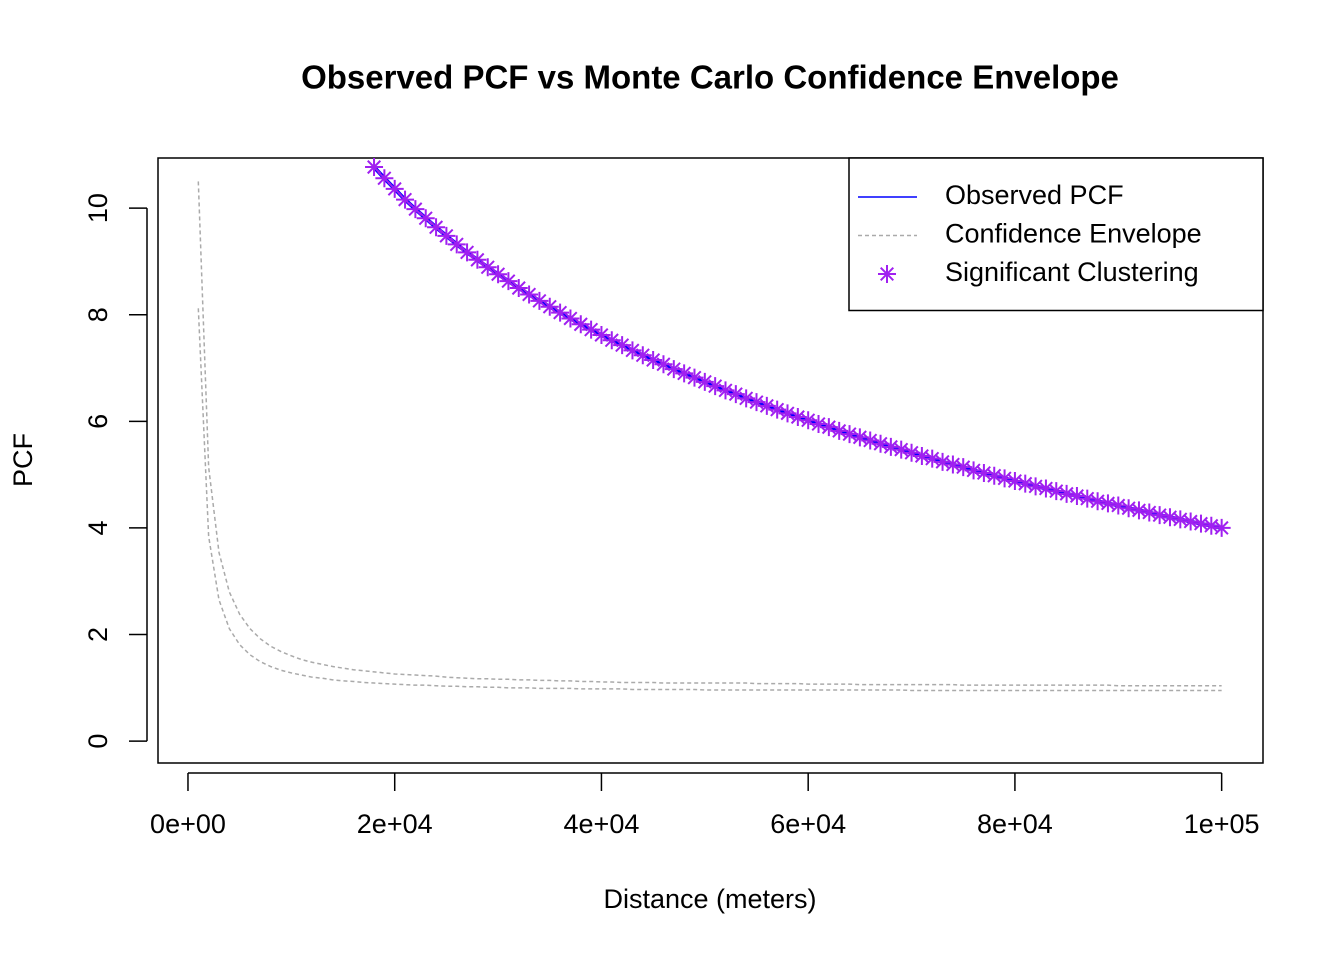  What do you see at coordinates (98, 527) in the screenshot?
I see `y-tick-label: 4` at bounding box center [98, 527].